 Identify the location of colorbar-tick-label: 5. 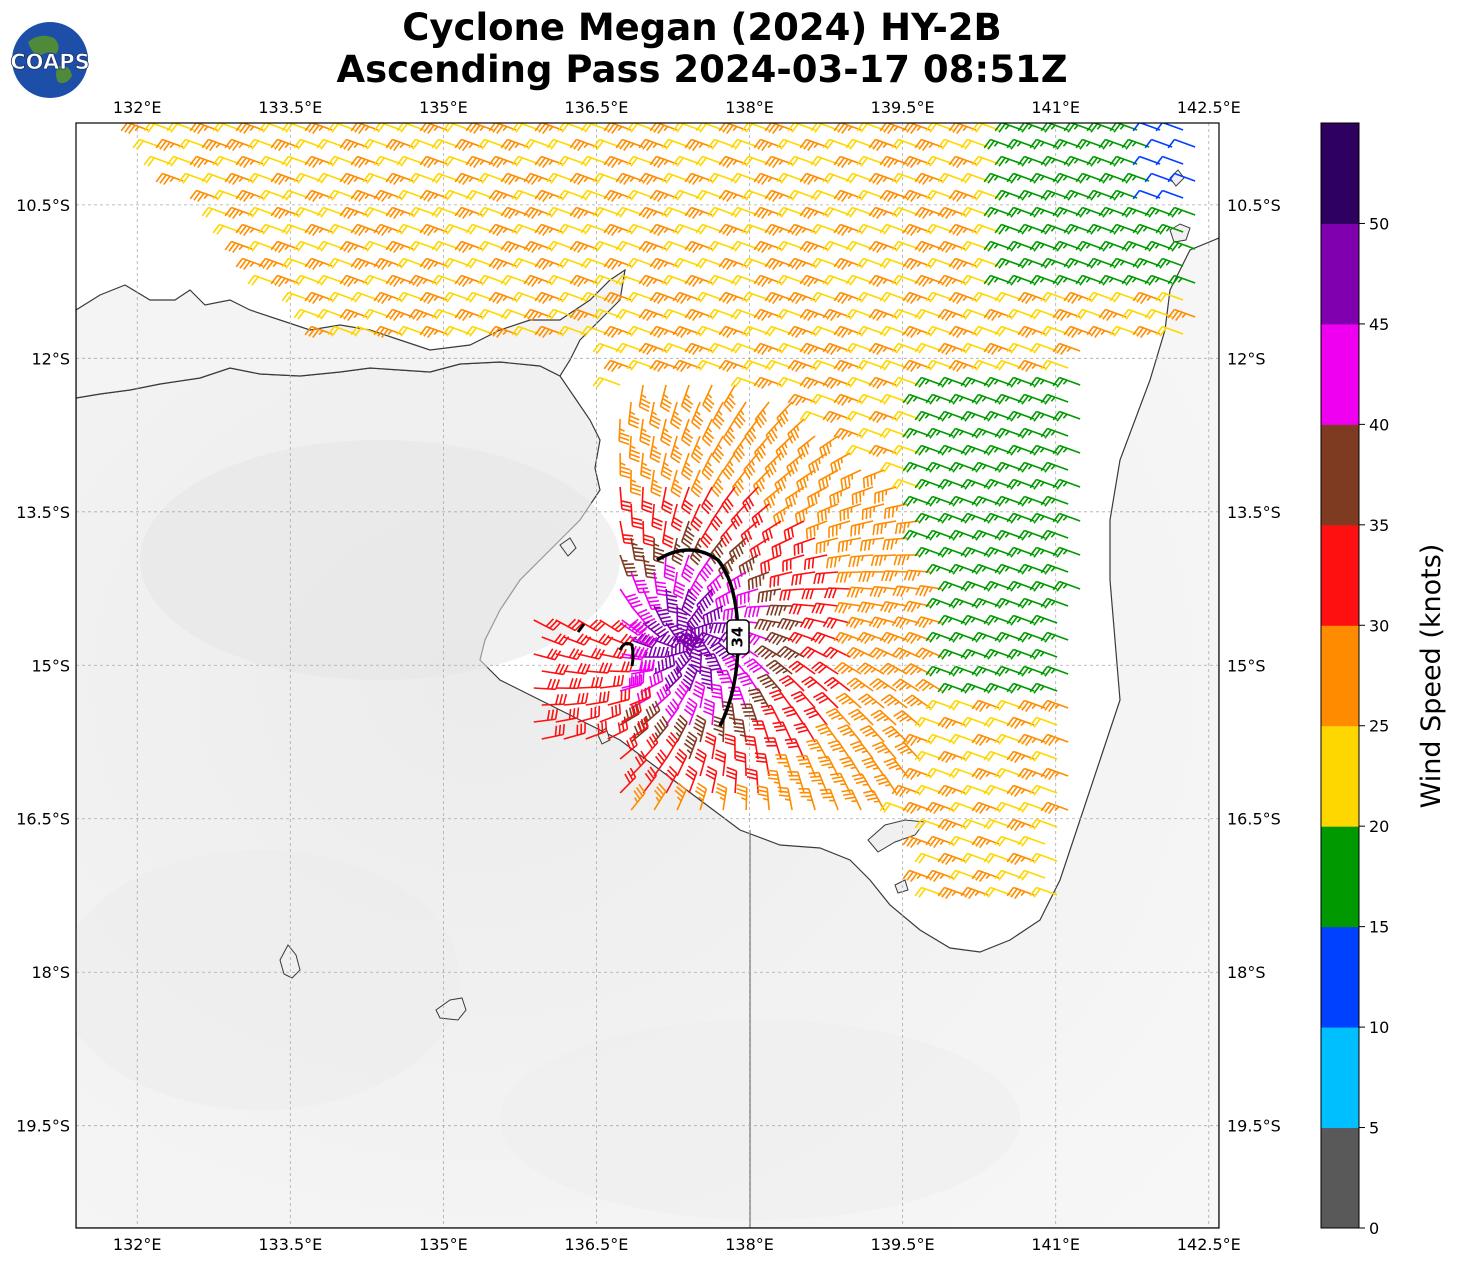
(1374, 1128).